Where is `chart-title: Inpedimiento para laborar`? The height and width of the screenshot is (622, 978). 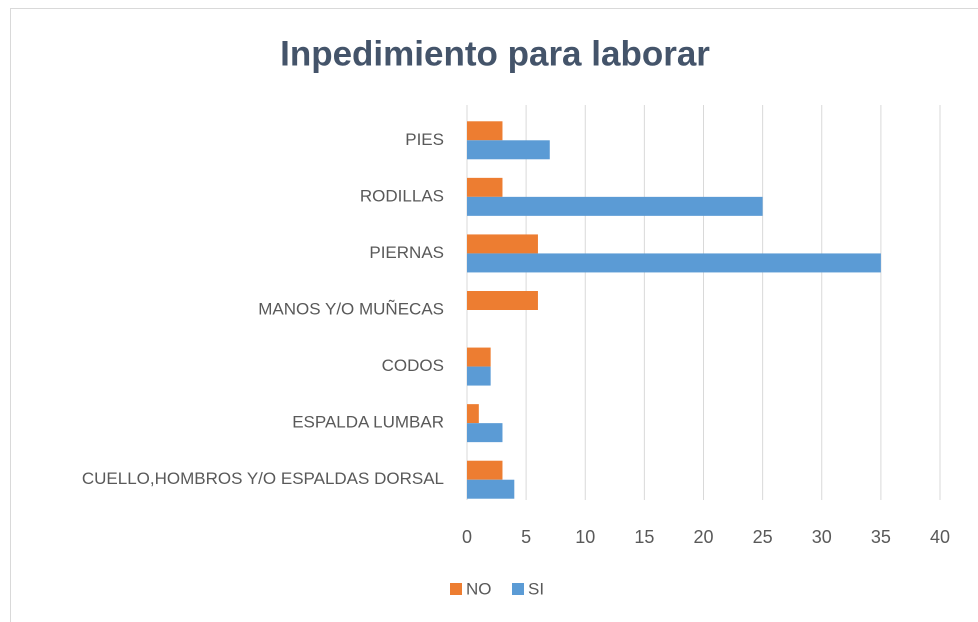
chart-title: Inpedimiento para laborar is located at coordinates (495, 53).